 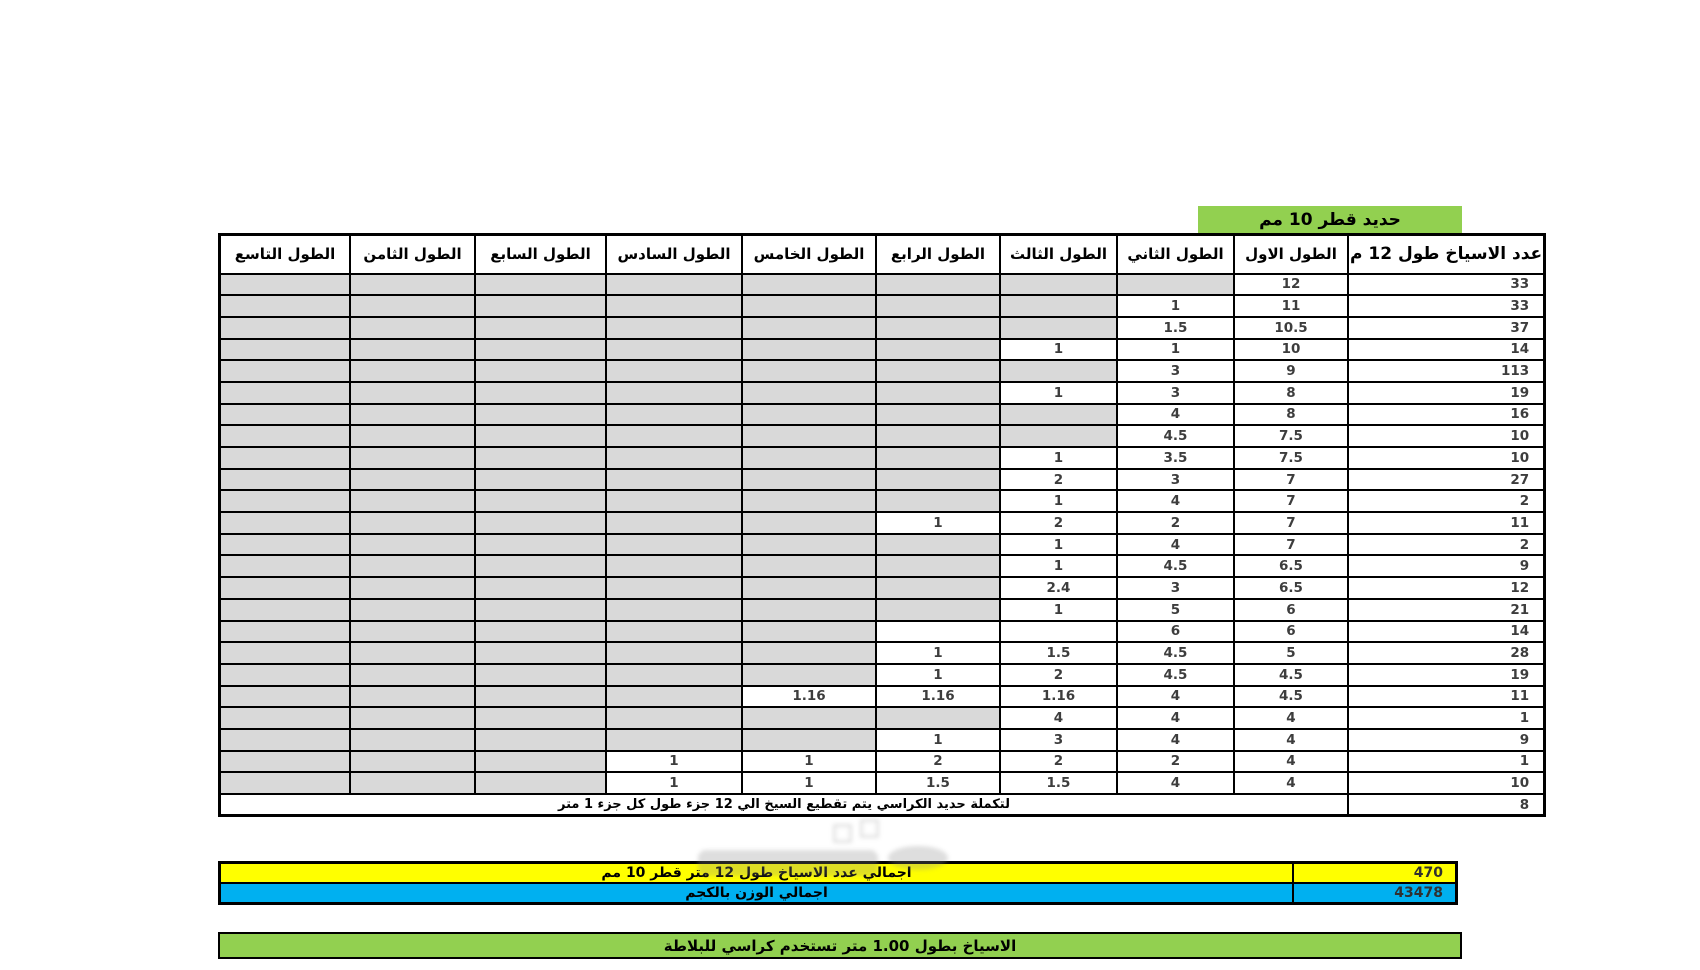 What do you see at coordinates (1446, 327) in the screenshot?
I see `bar-count-cell: 37` at bounding box center [1446, 327].